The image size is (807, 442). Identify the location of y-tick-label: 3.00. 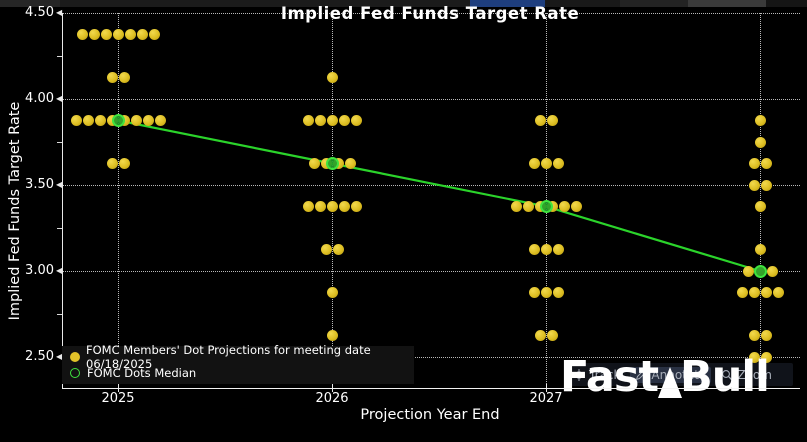
(39, 270).